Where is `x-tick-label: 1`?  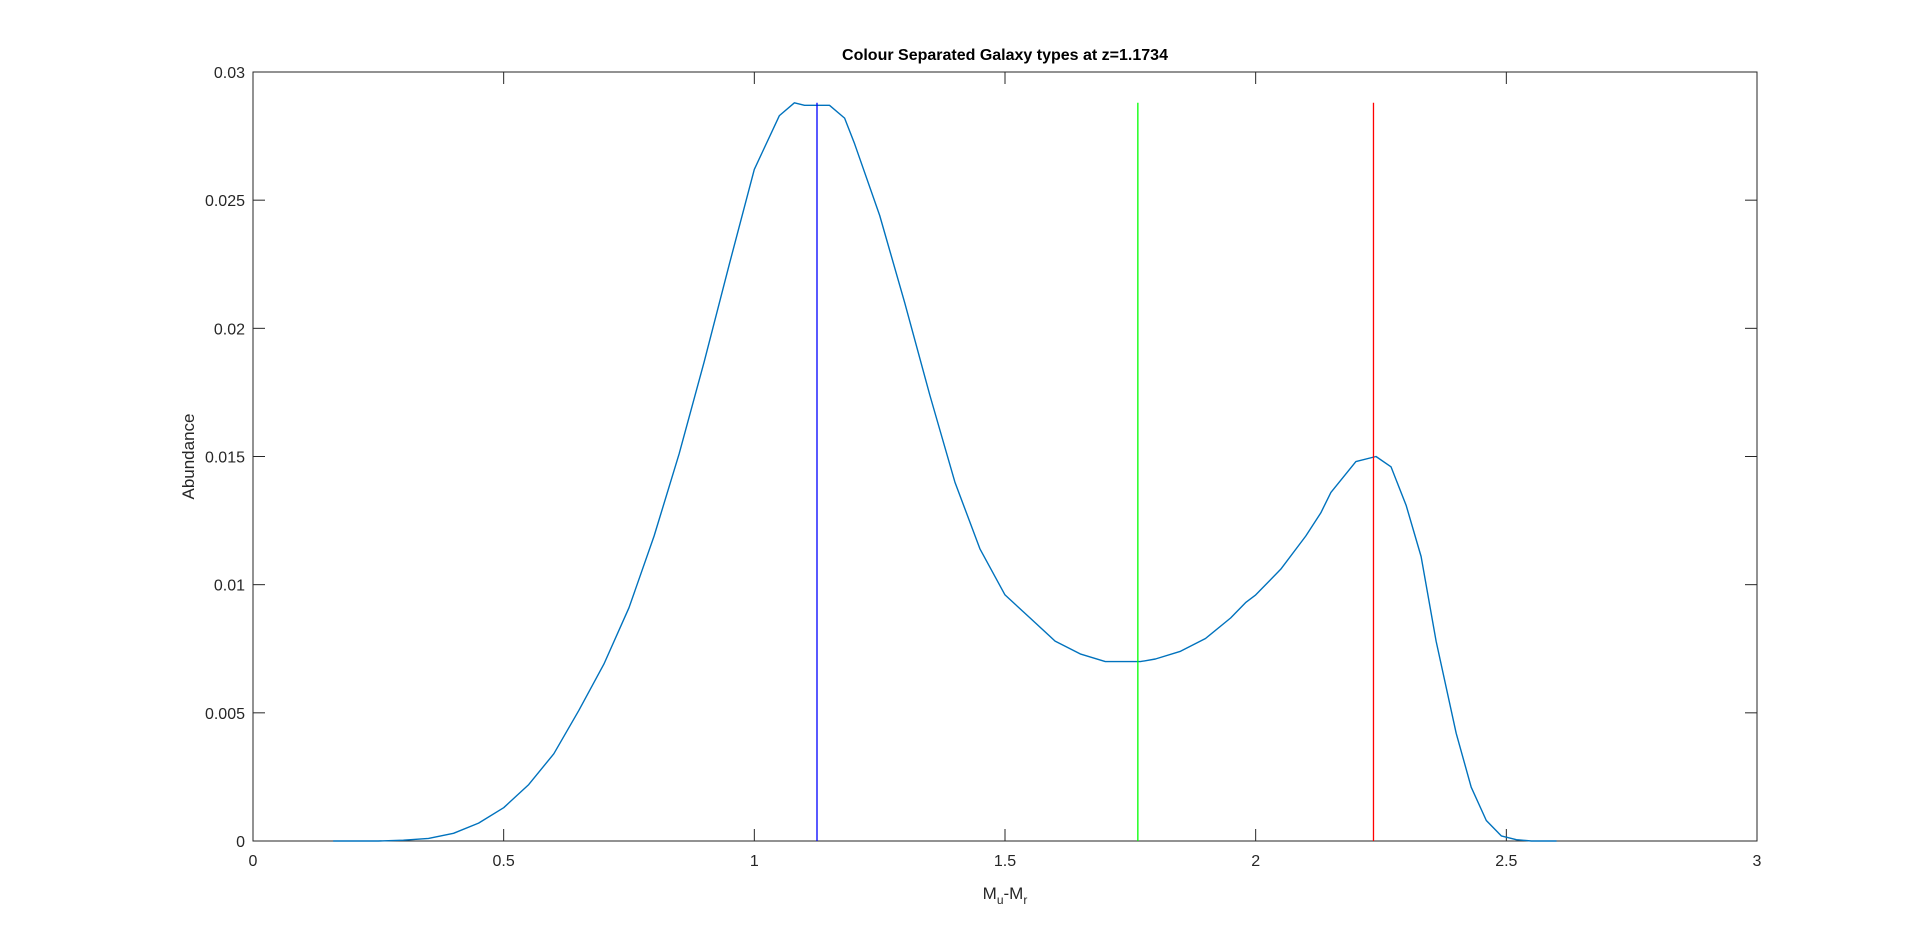 x-tick-label: 1 is located at coordinates (754, 861).